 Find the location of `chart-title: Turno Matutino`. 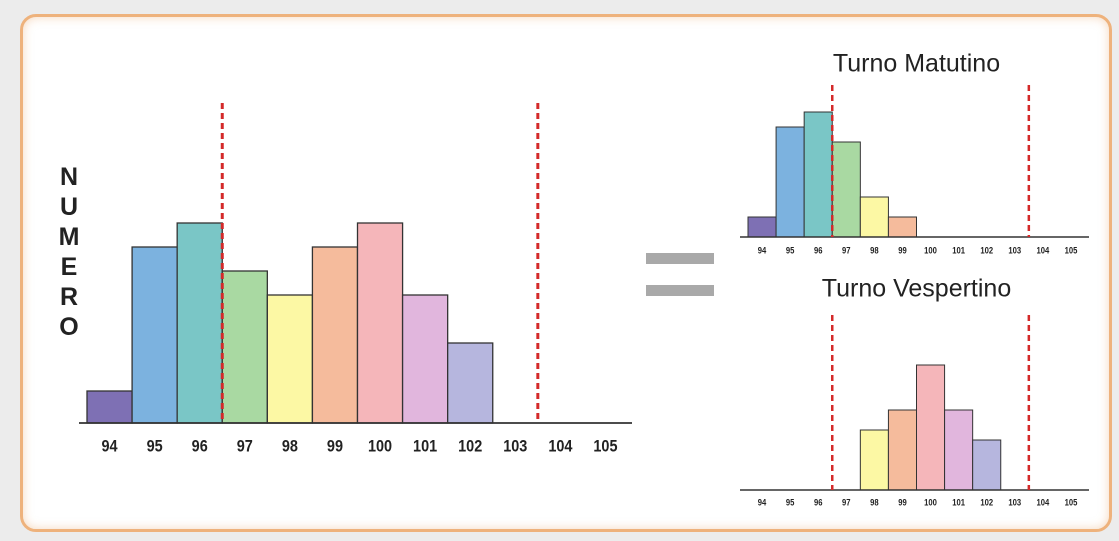

chart-title: Turno Matutino is located at coordinates (916, 64).